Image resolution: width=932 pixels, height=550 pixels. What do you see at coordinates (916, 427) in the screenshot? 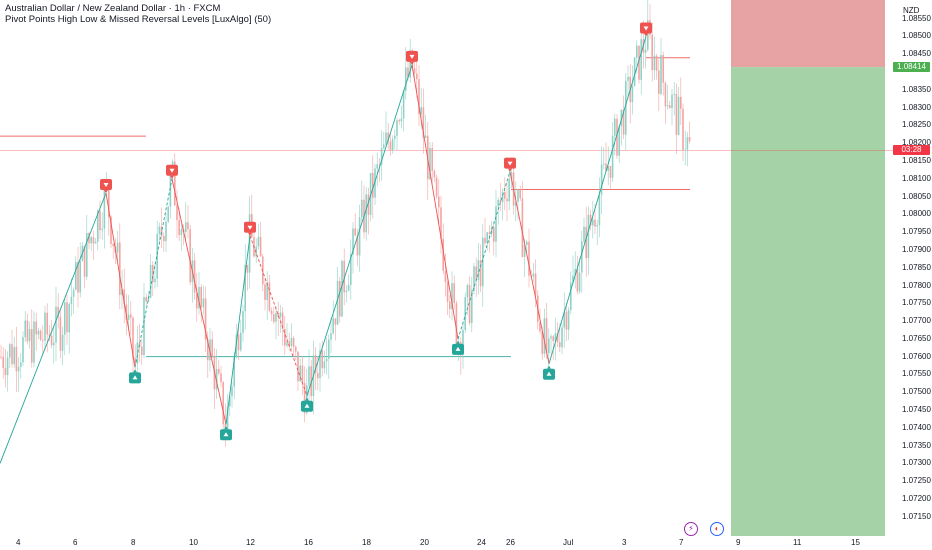
I see `price-tick: 1.07400` at bounding box center [916, 427].